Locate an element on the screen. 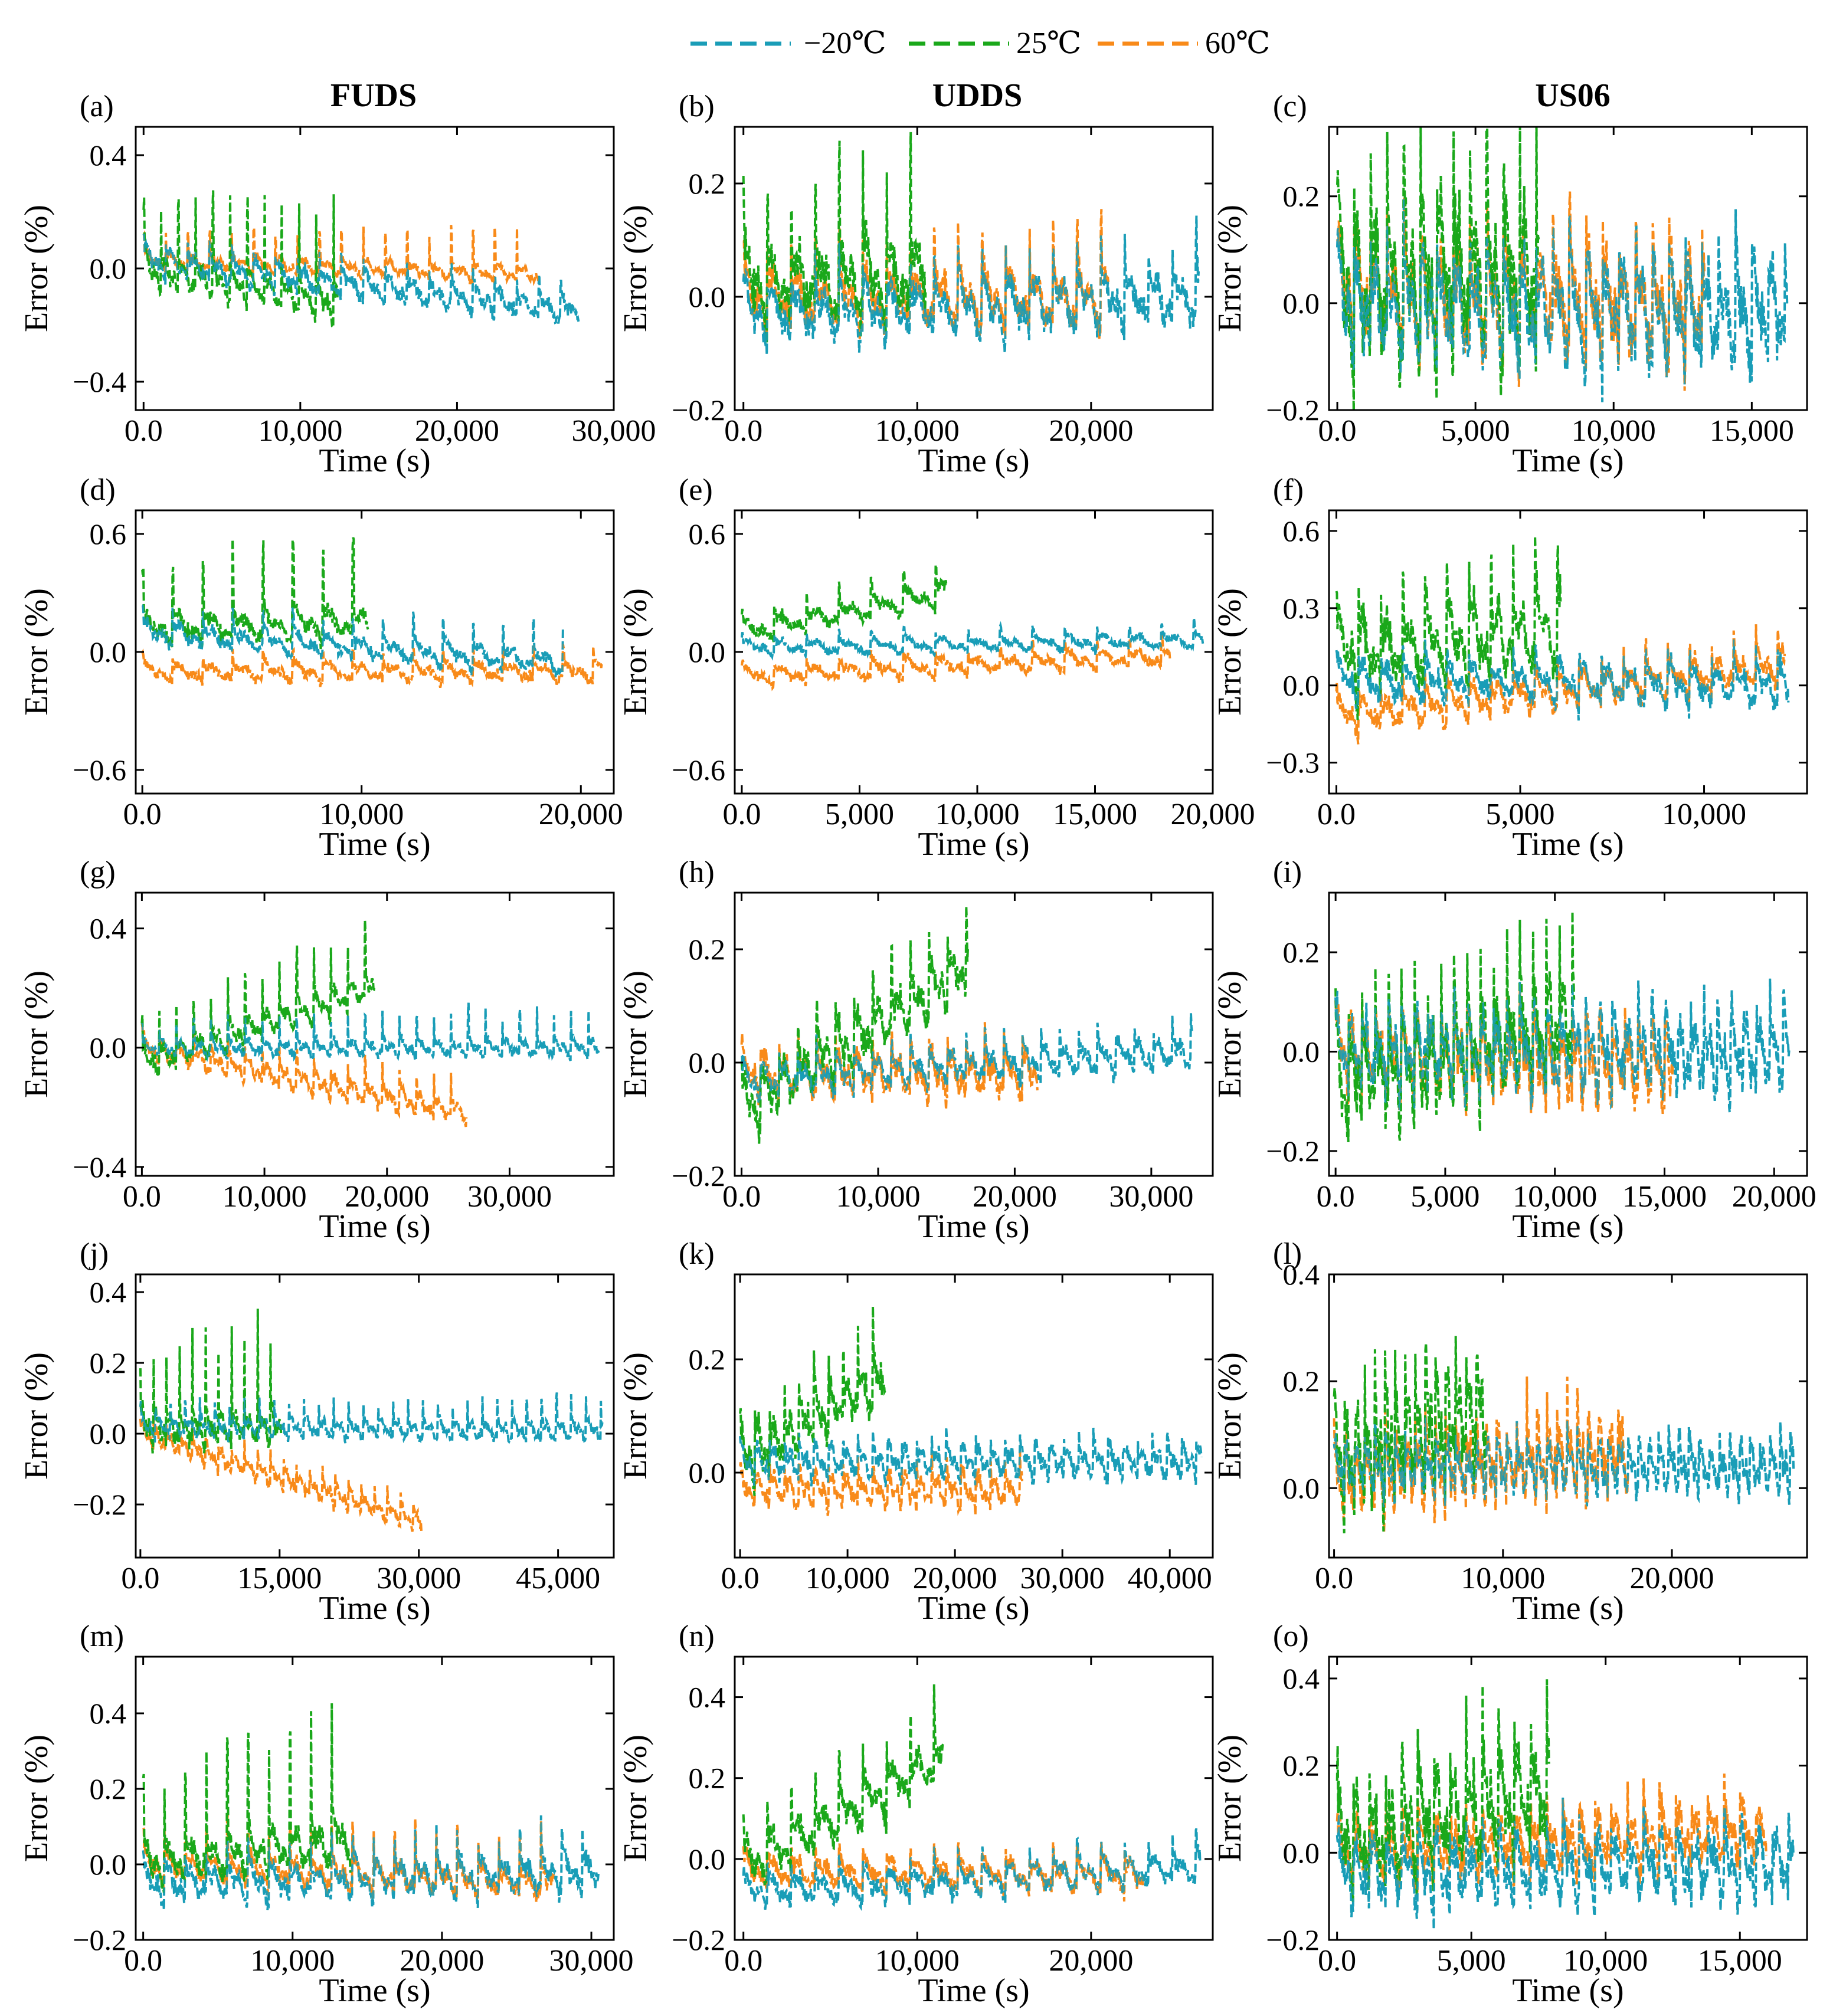  panel-letter: (o) is located at coordinates (1291, 1636).